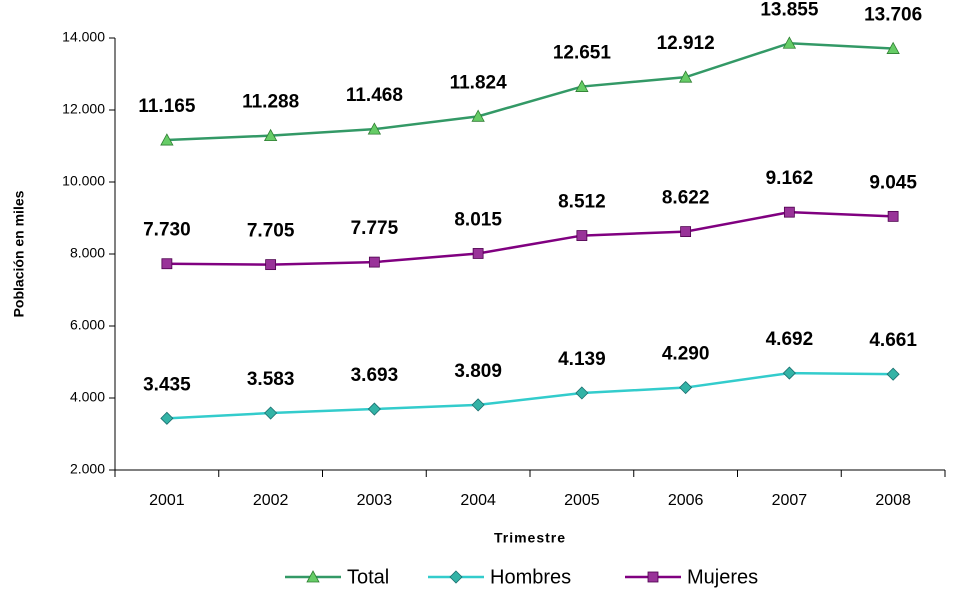 This screenshot has width=964, height=589. Describe the element at coordinates (530, 577) in the screenshot. I see `legend-label: Hombres` at that location.